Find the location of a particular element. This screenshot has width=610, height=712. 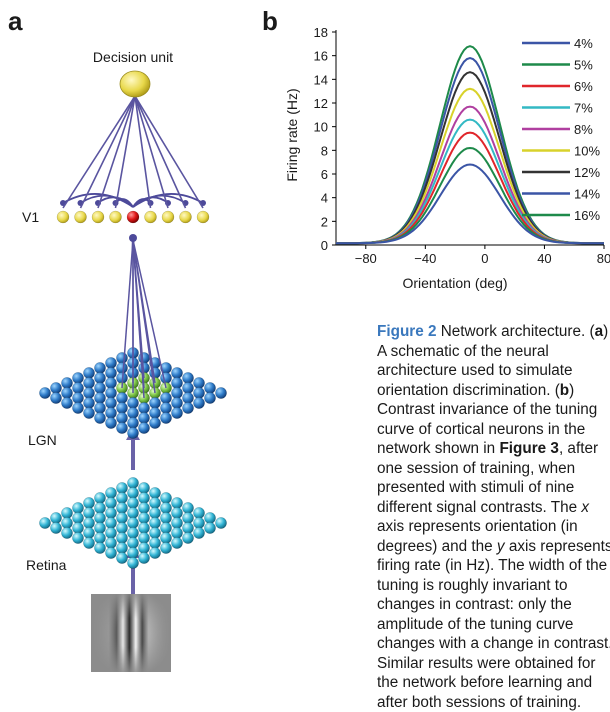

lgn-v1-connection is located at coordinates (138, 319).